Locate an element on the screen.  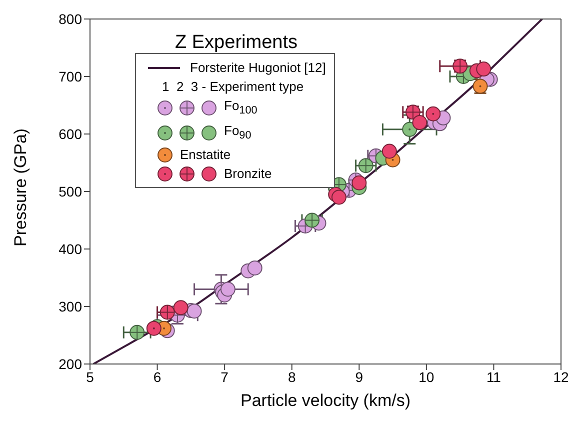
text: Z Experiments is located at coordinates (236, 43).